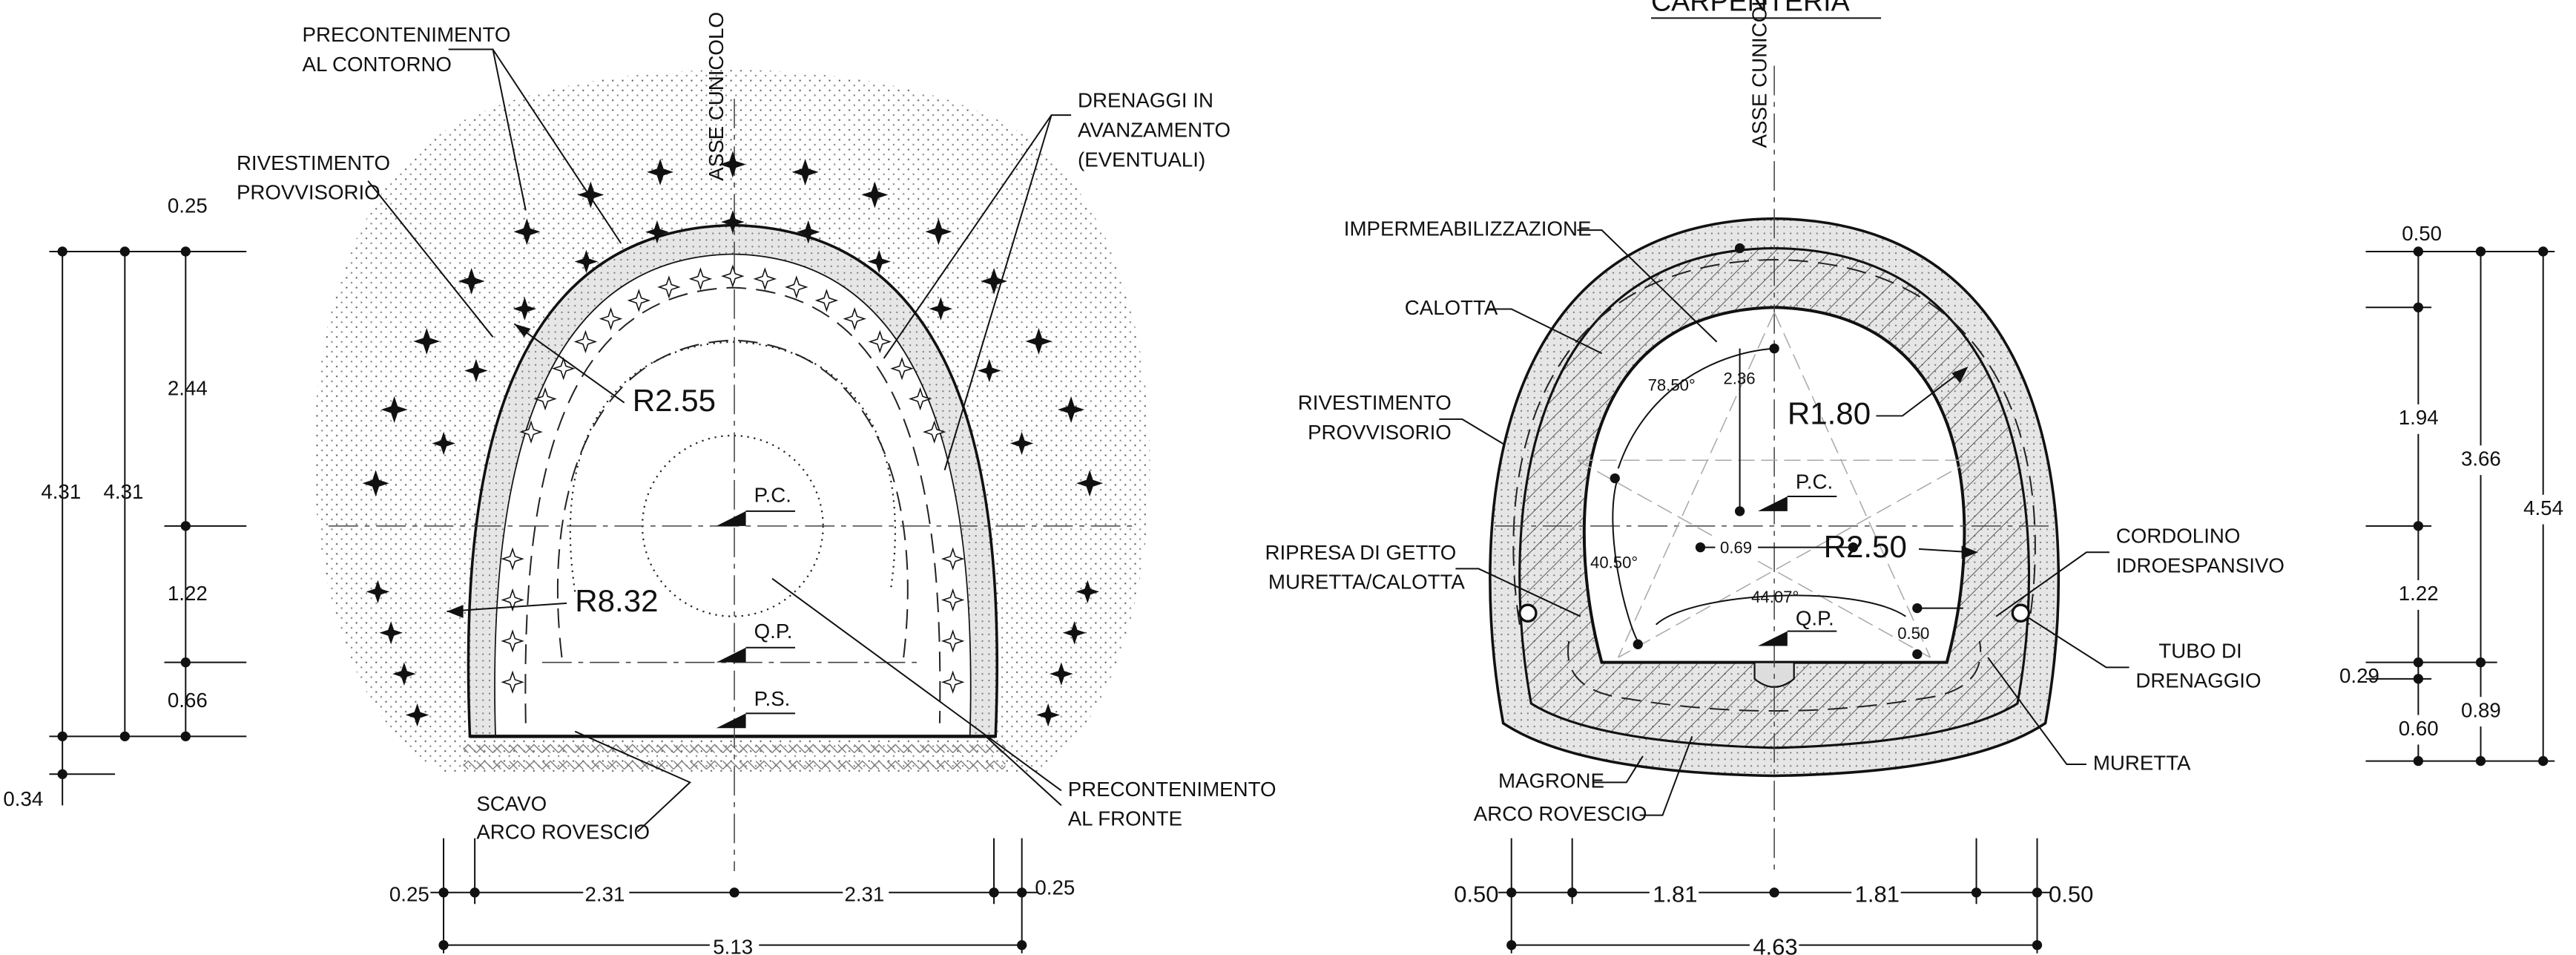  I want to click on dim-lines, so click(148, 528).